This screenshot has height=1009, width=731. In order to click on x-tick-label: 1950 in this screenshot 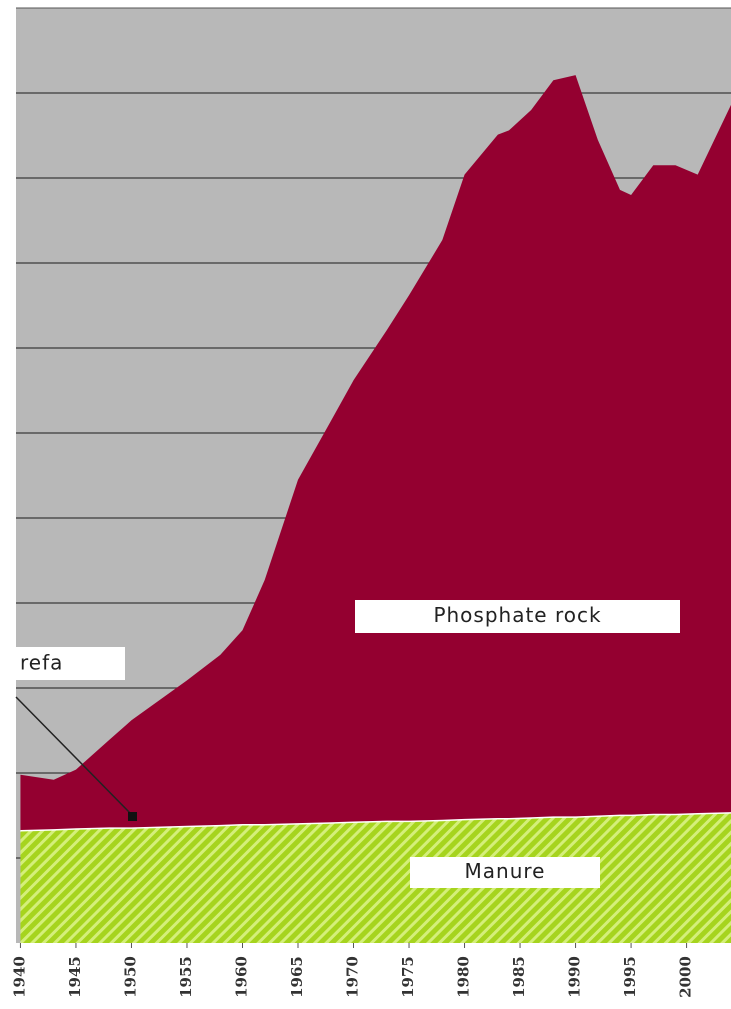, I will do `click(130, 977)`.